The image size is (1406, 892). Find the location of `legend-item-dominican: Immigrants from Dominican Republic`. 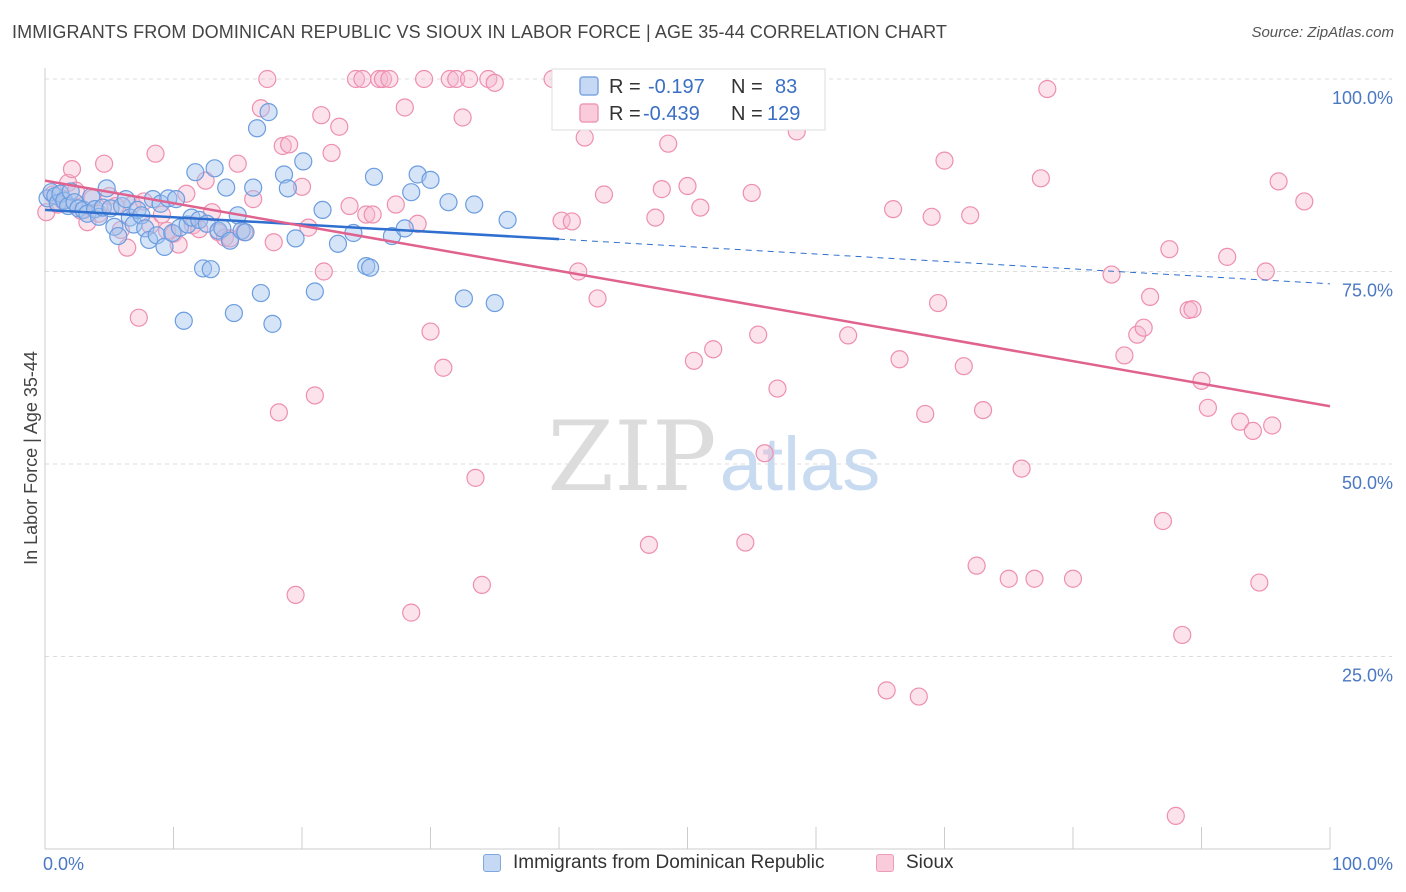

legend-item-dominican: Immigrants from Dominican Republic is located at coordinates (654, 863).